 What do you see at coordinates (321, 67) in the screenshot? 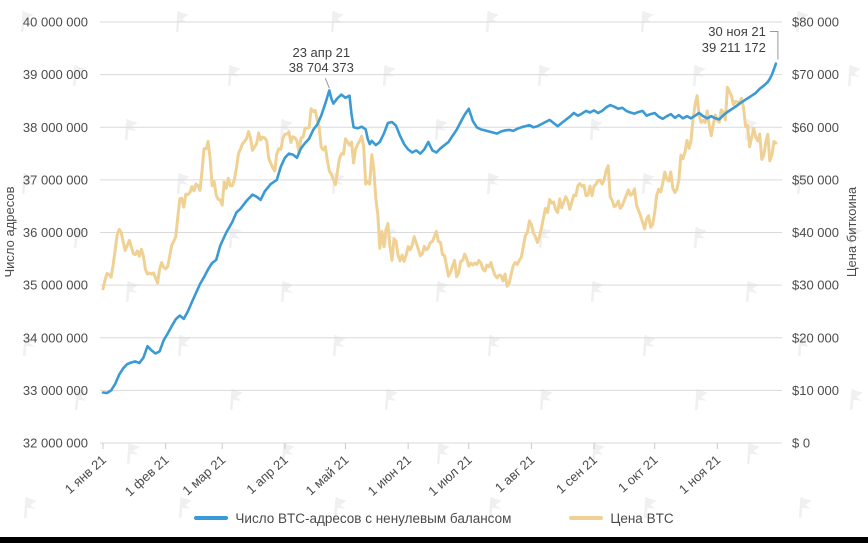
I see `annotation-value-apr: 38 704 373` at bounding box center [321, 67].